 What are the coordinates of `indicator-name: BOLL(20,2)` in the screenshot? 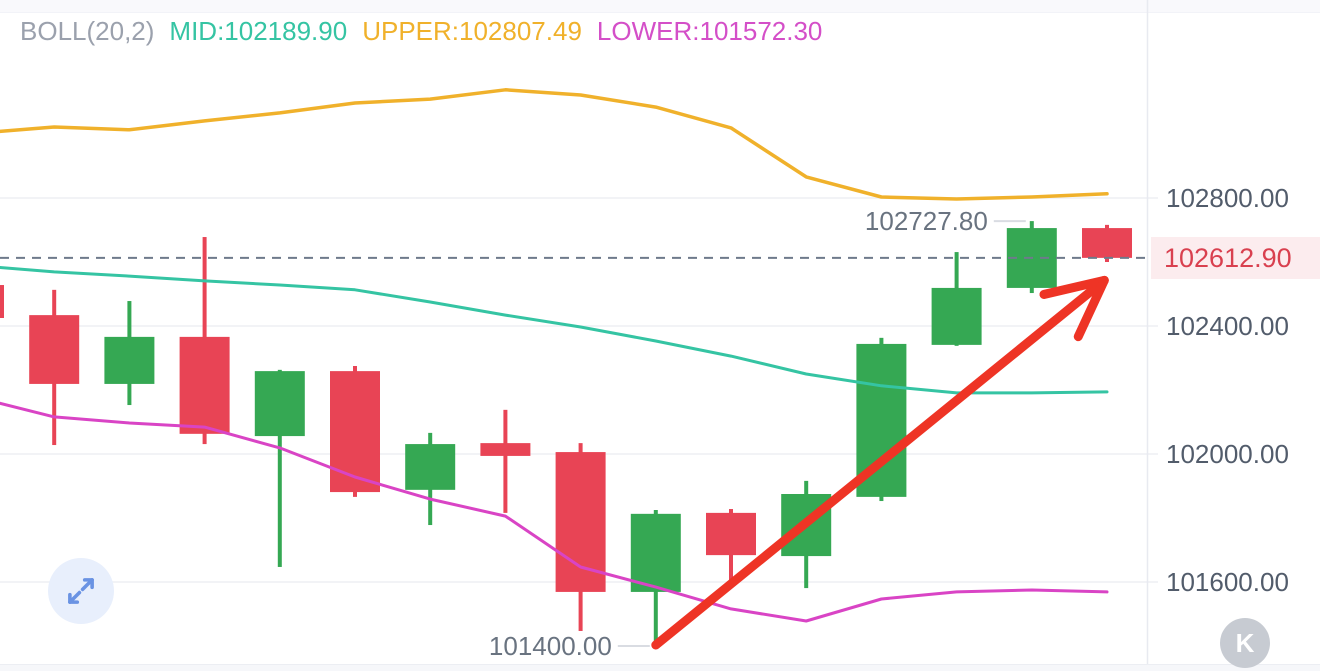 It's located at (87, 31).